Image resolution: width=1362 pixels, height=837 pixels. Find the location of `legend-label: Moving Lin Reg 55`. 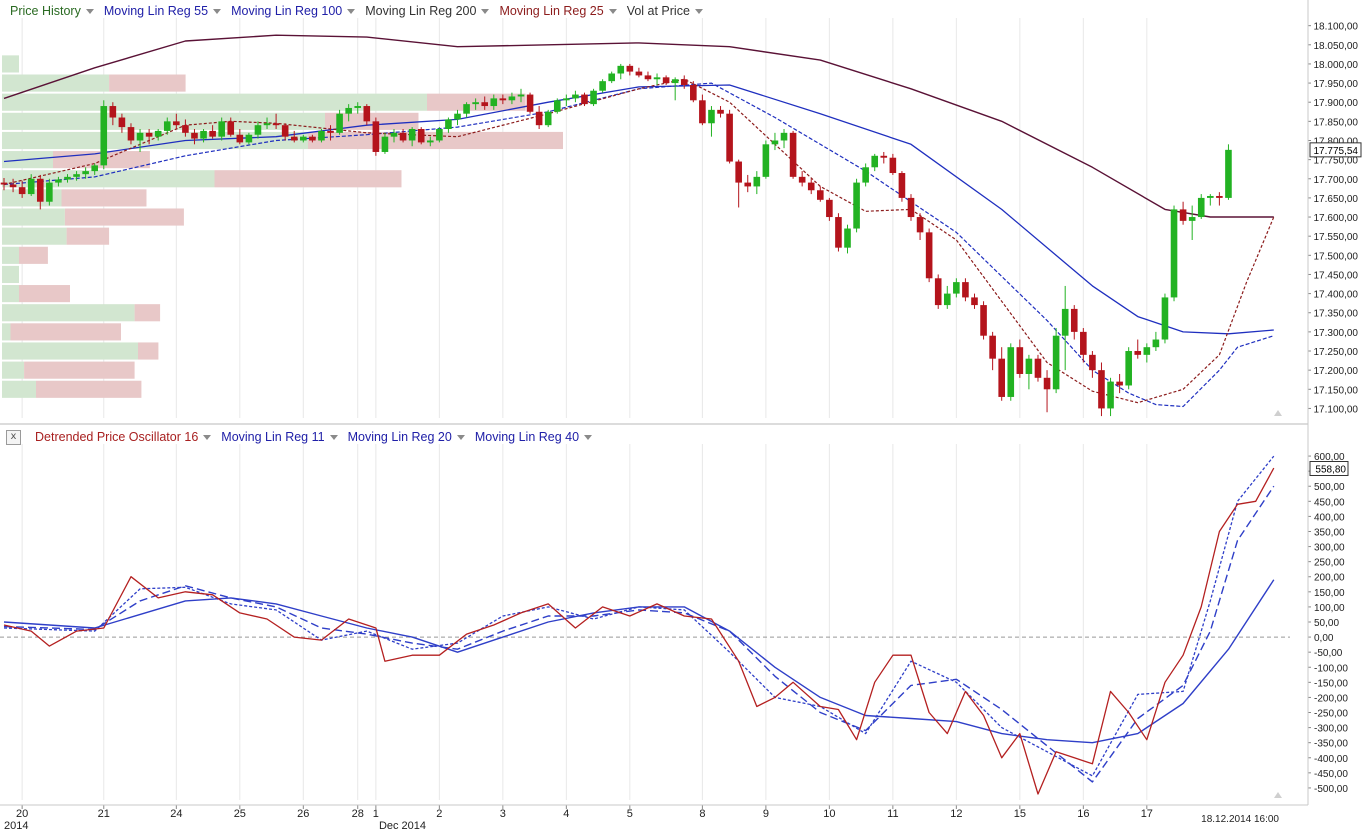

legend-label: Moving Lin Reg 55 is located at coordinates (156, 11).